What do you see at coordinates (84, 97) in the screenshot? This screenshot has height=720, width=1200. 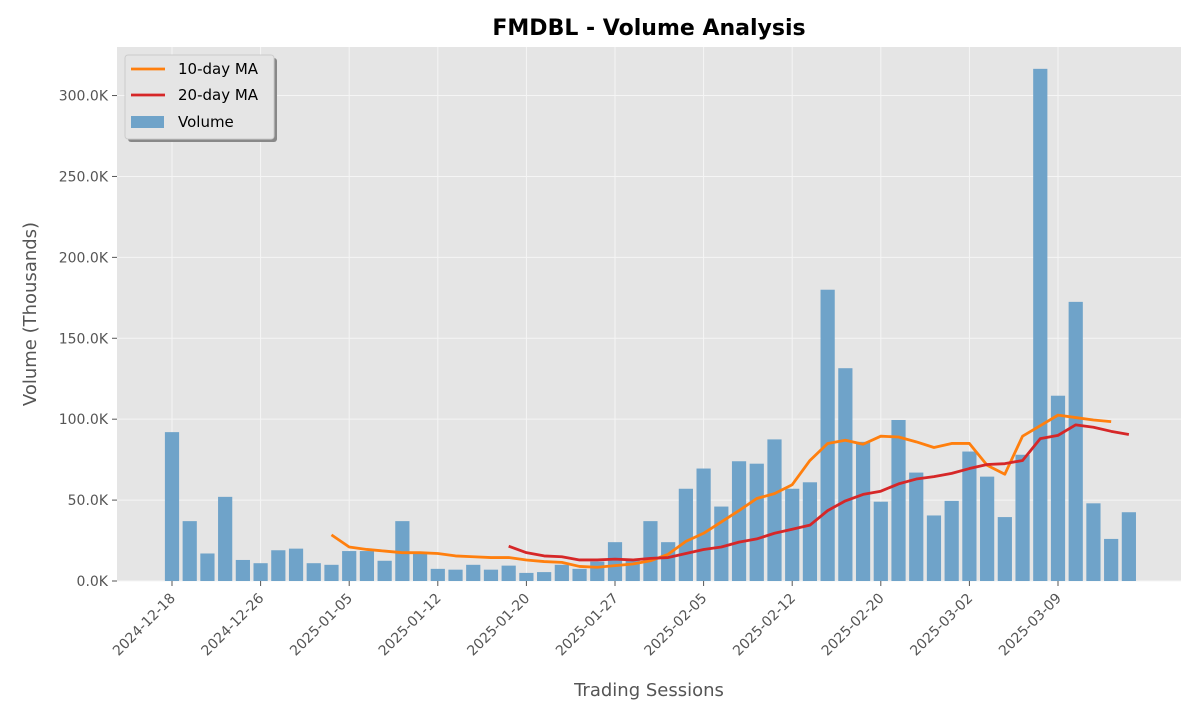 I see `y-tick-label: 300.0K` at bounding box center [84, 97].